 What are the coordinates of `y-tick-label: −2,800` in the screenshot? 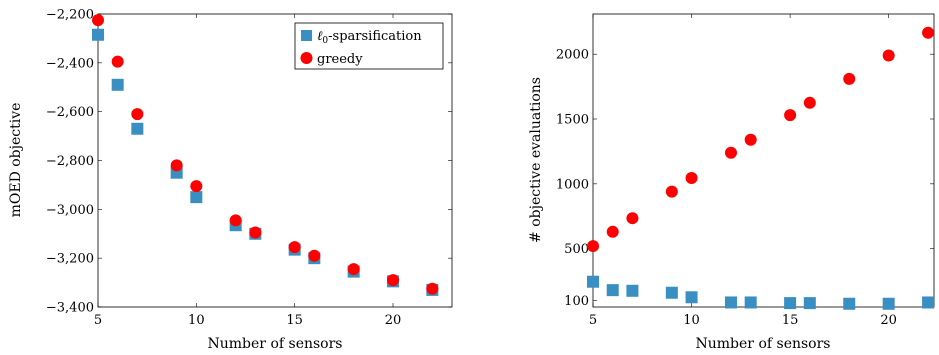 It's located at (70, 161).